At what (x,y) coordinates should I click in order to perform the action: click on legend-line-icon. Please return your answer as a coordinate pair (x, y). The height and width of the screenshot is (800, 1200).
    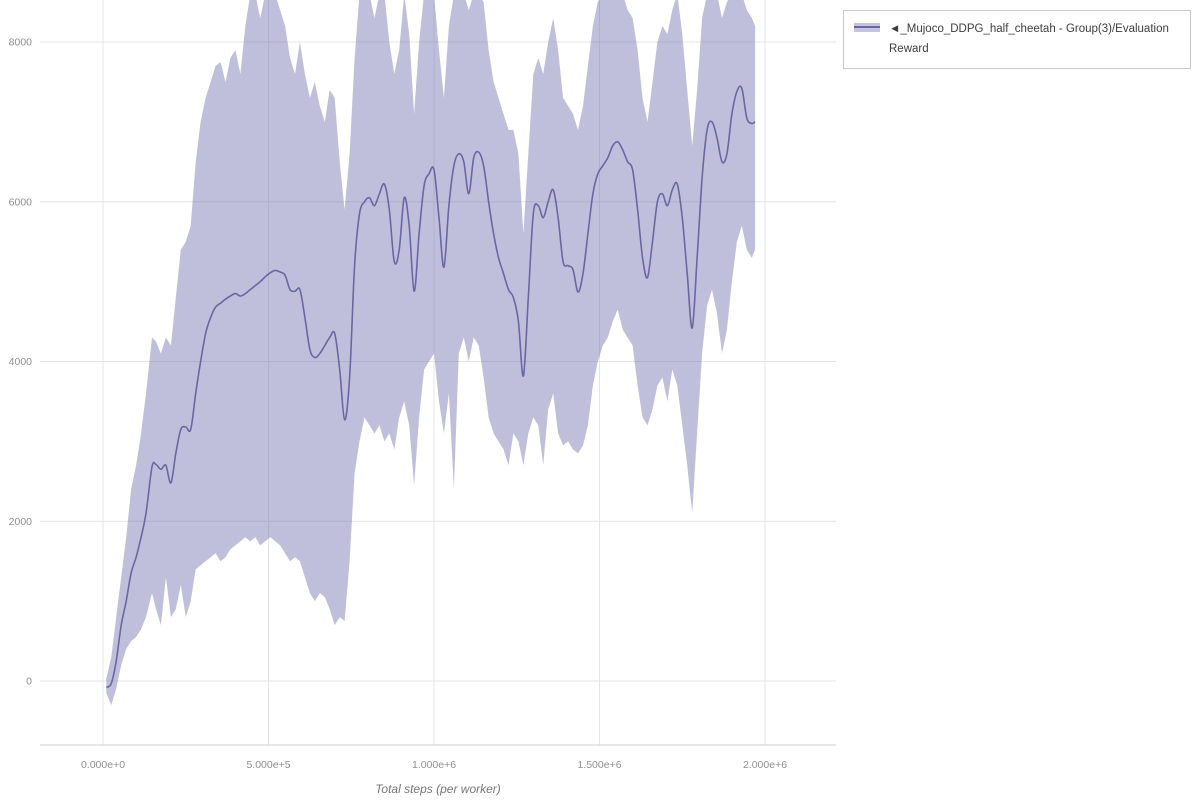
    Looking at the image, I should click on (867, 27).